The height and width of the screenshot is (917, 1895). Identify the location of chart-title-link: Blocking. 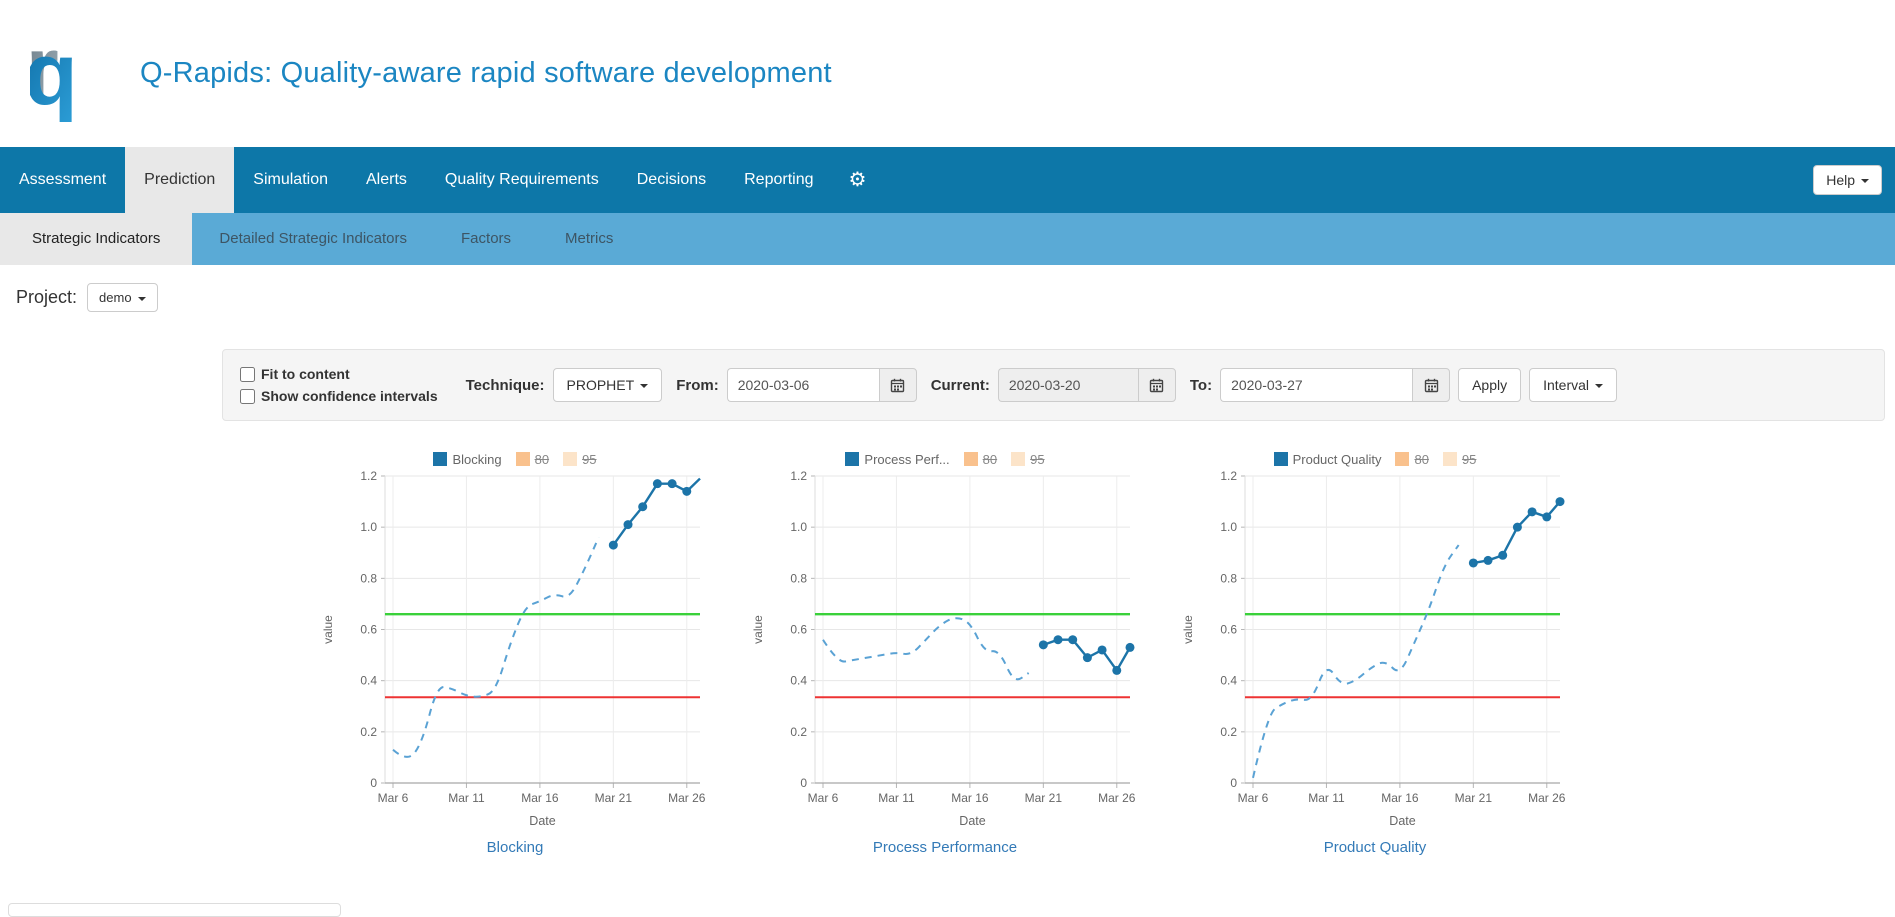
(515, 847).